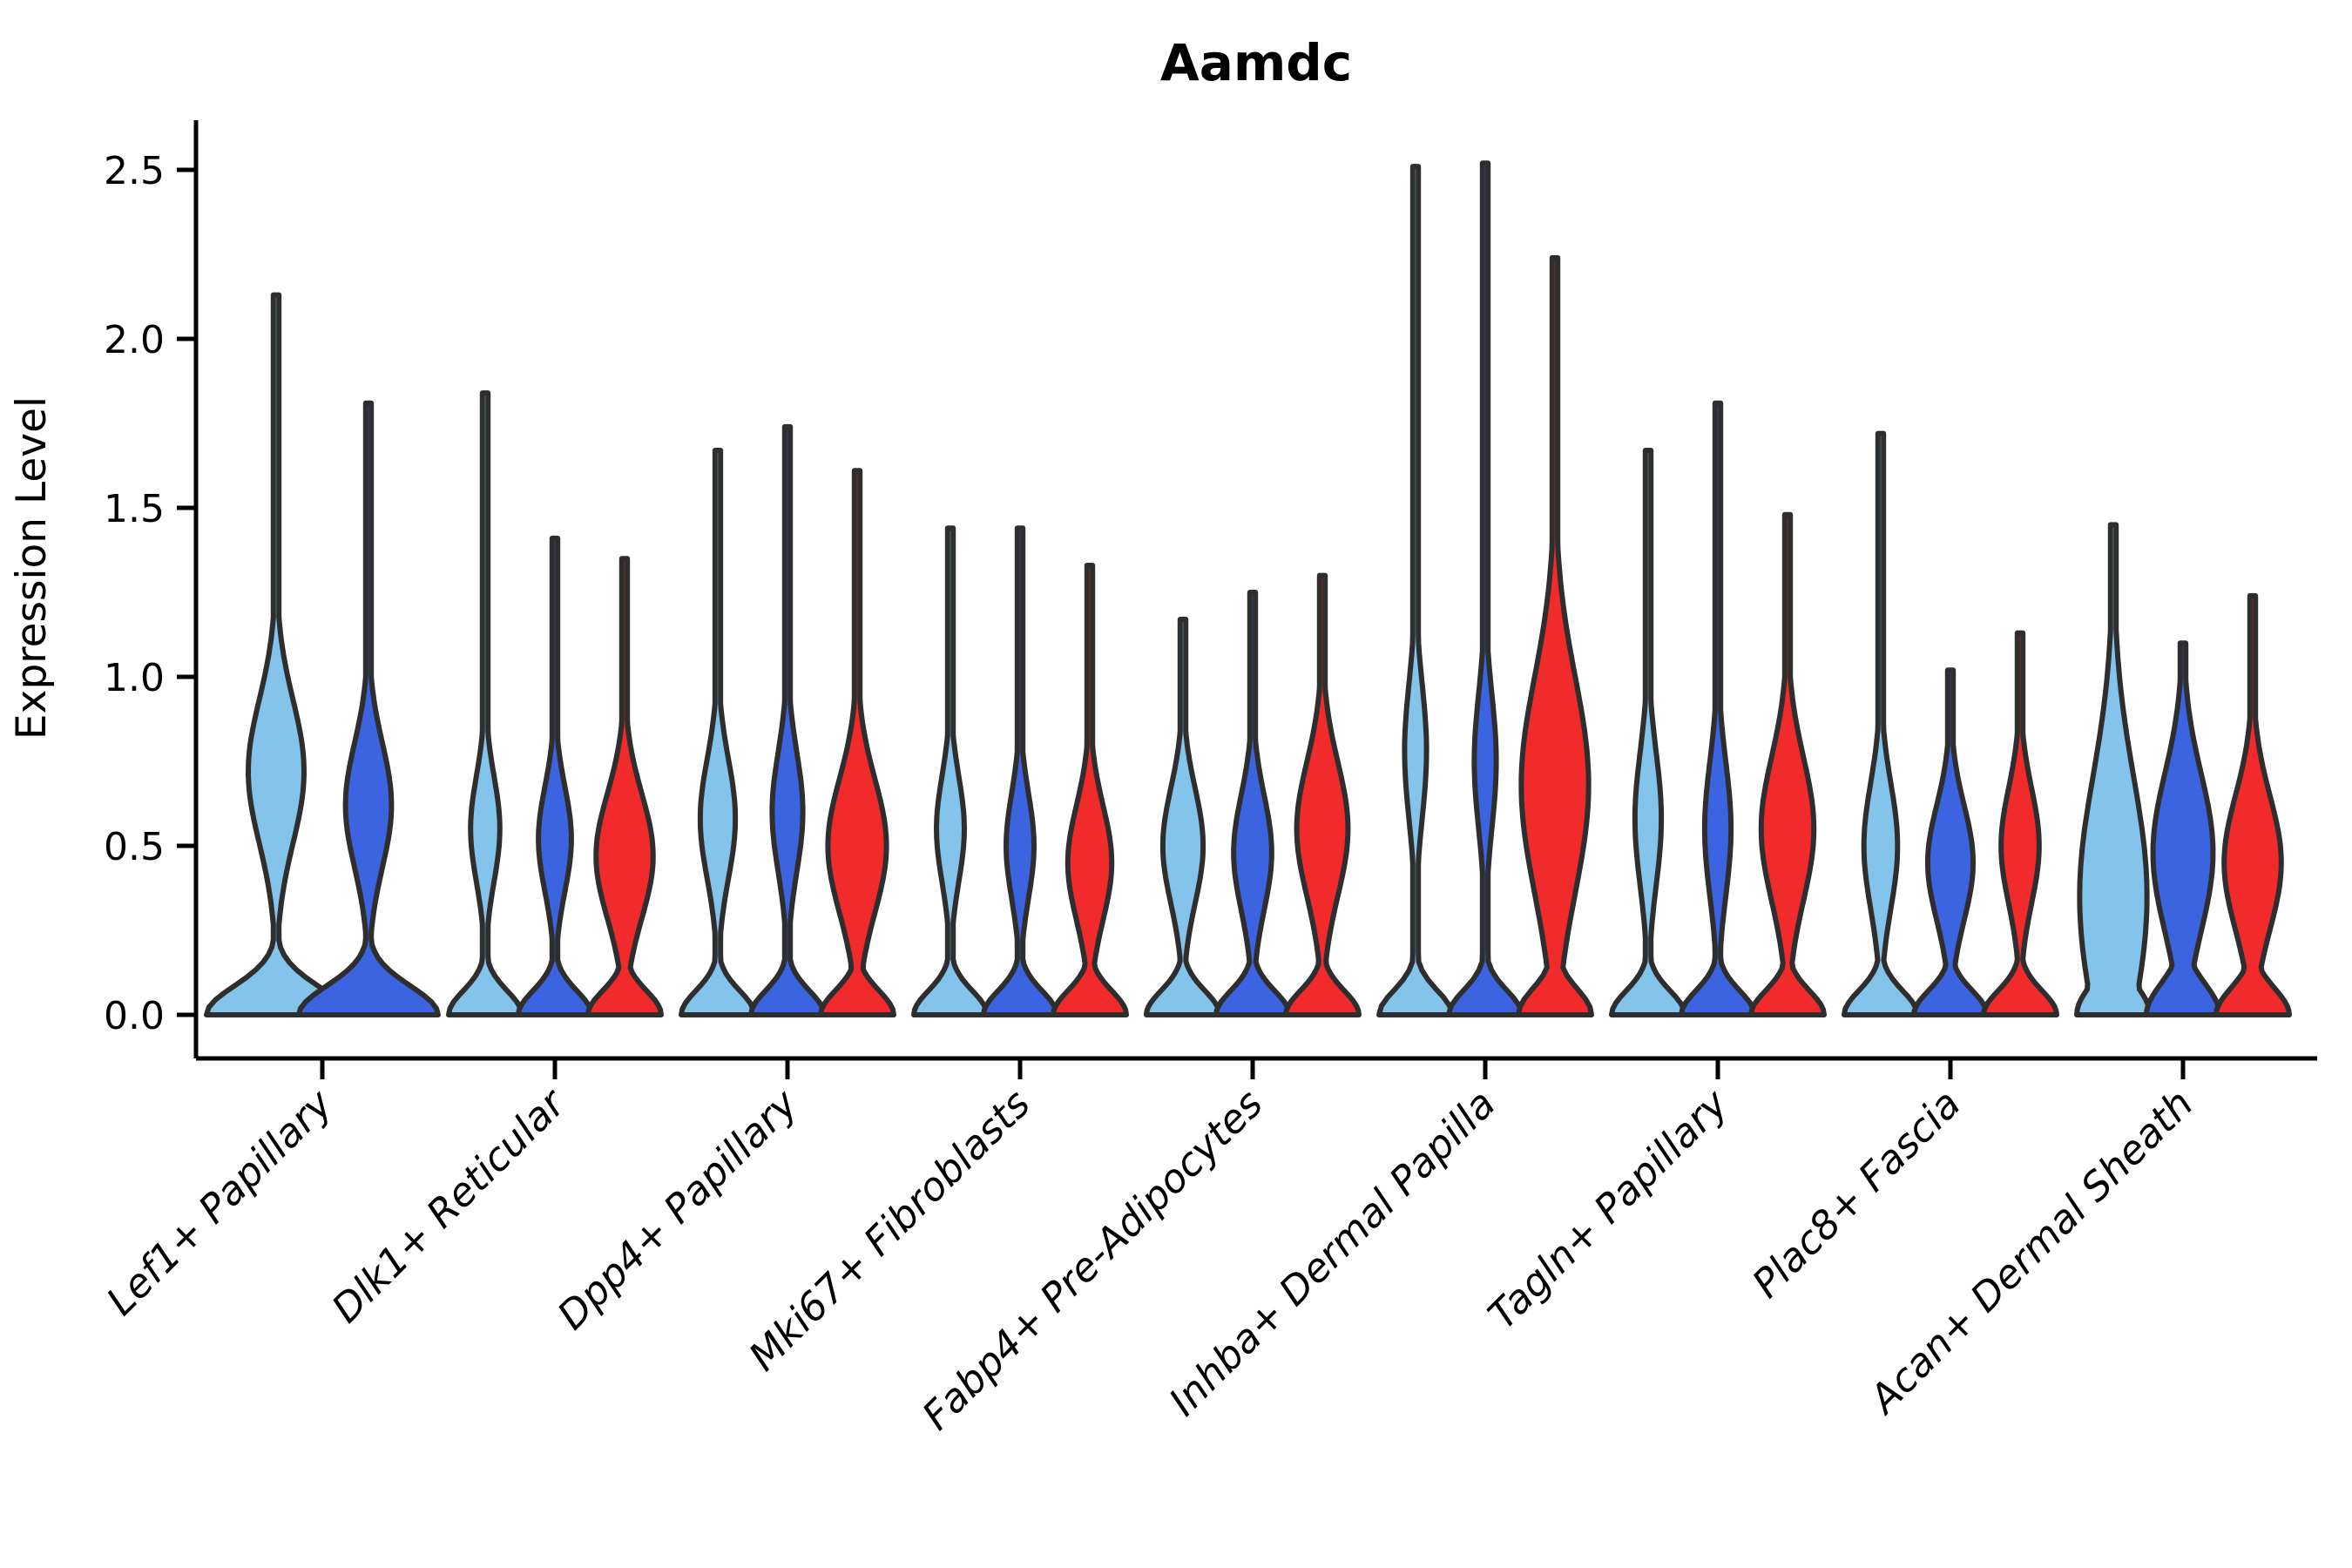 The width and height of the screenshot is (2352, 1568). Describe the element at coordinates (1881, 723) in the screenshot. I see `violin-7-blue_light` at that location.